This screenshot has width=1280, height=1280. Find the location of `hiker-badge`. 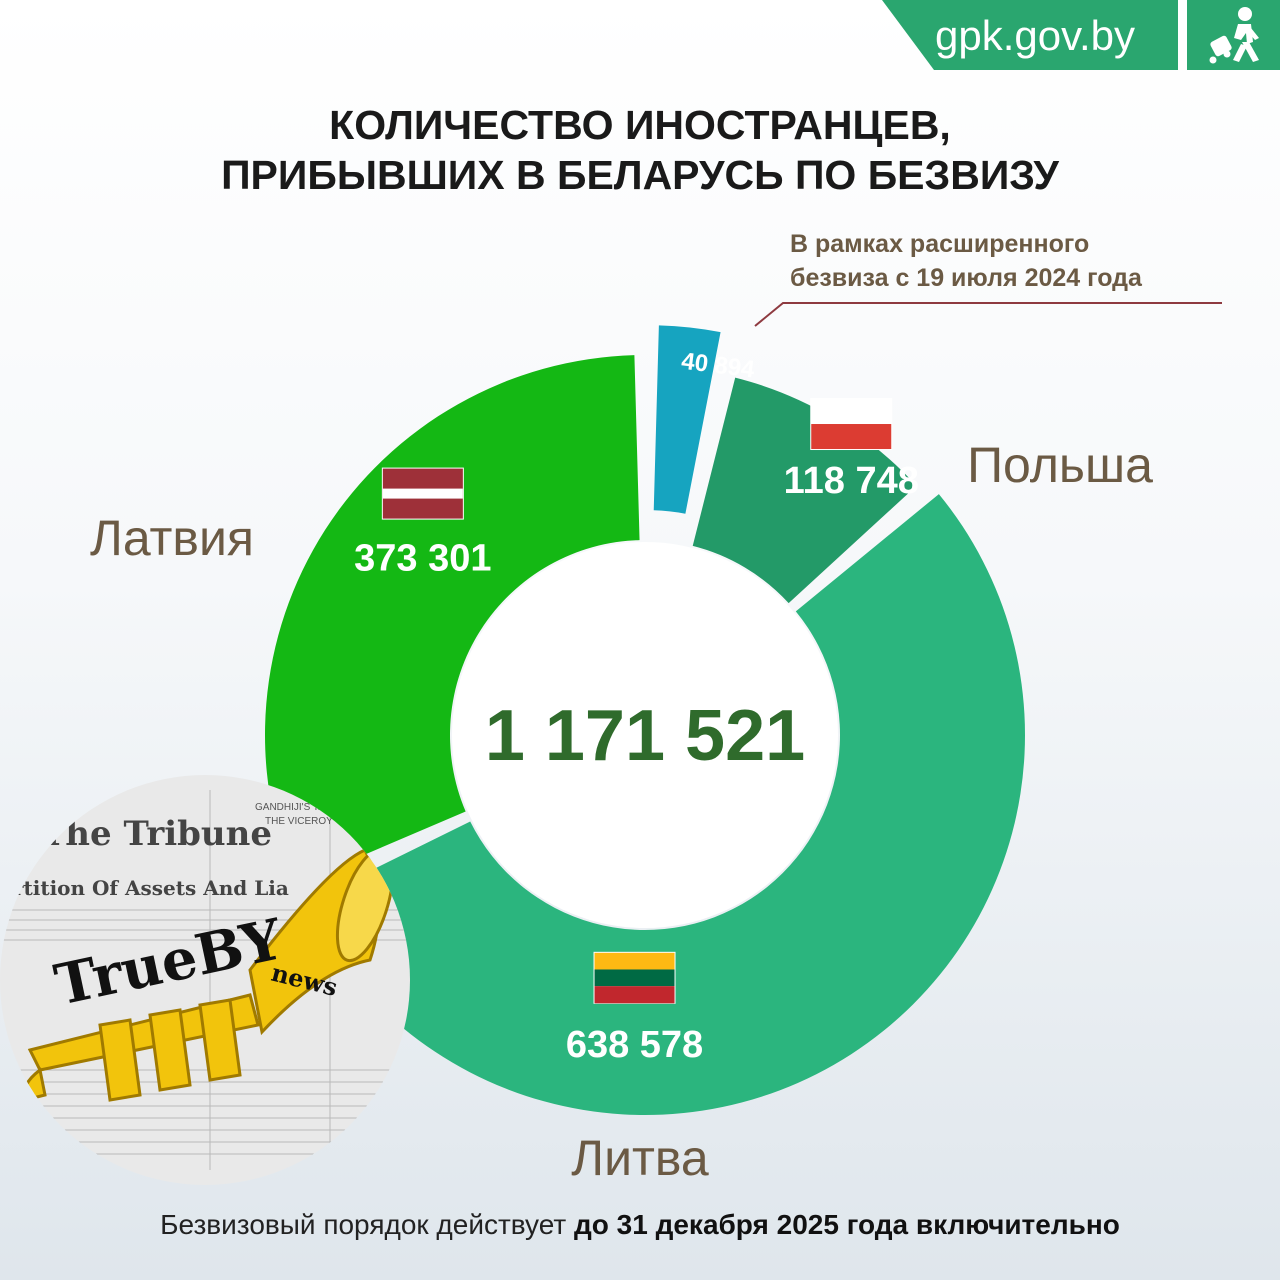

hiker-badge is located at coordinates (1233, 35).